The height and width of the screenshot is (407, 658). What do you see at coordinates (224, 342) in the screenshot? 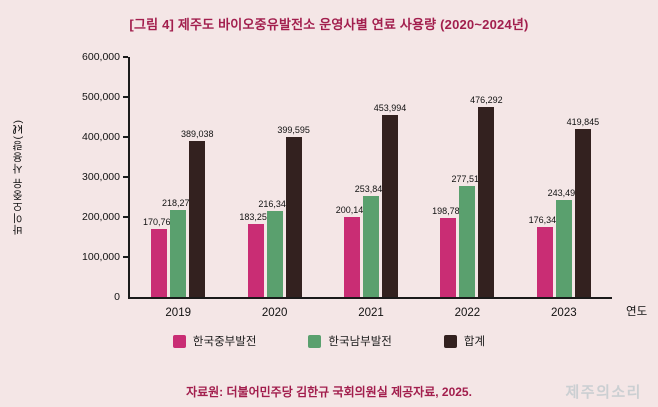
I see `legend-label: 한국중부발전` at bounding box center [224, 342].